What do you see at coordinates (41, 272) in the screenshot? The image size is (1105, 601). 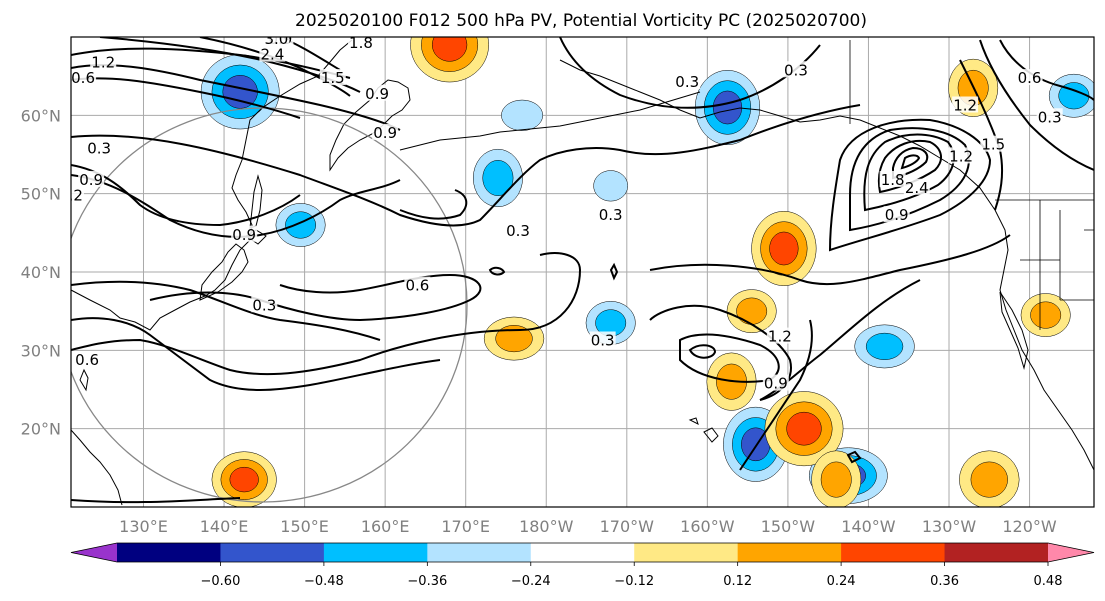 I see `lat-tick-label: 40°N` at bounding box center [41, 272].